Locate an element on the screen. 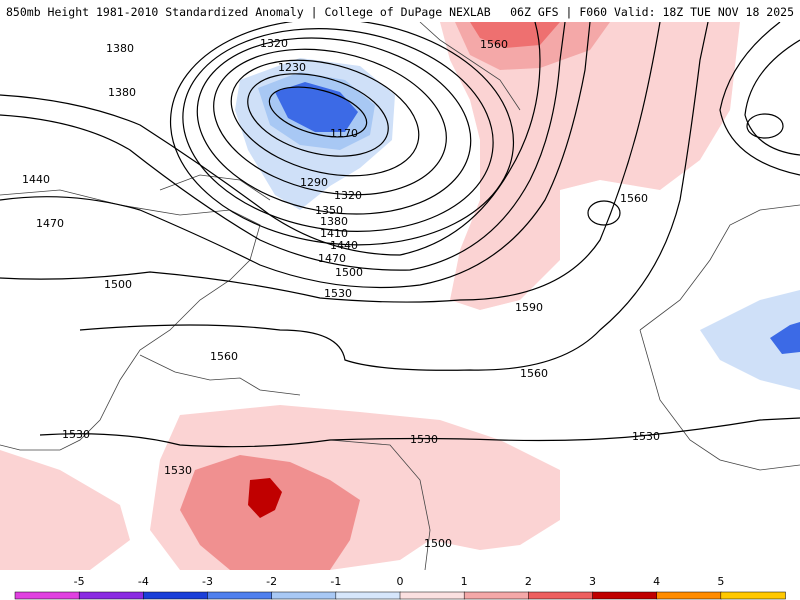 This screenshot has width=800, height=600. contour-label: 1290 is located at coordinates (314, 182).